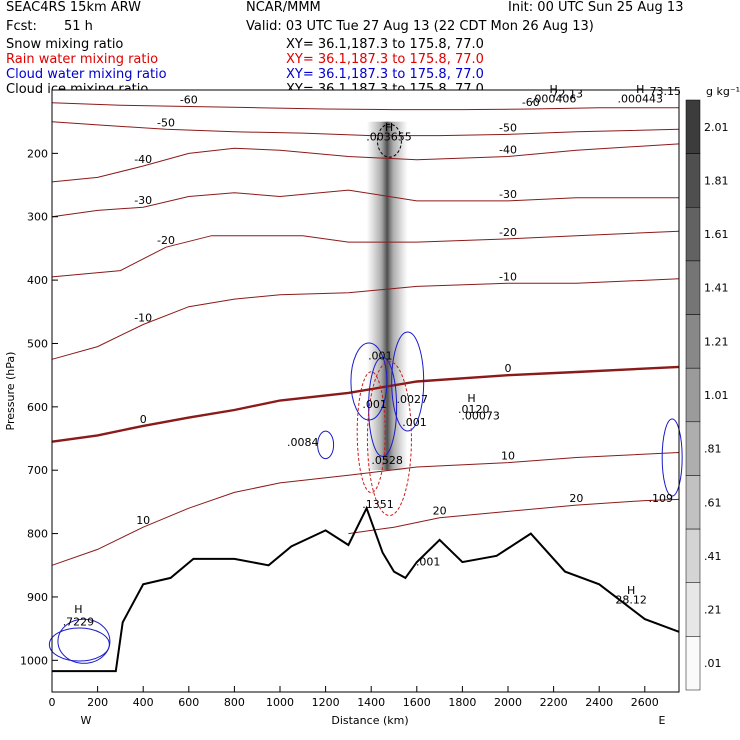 This screenshot has height=740, width=740. I want to click on field-xy-rain: XY= 36.1,187.3 to 175.8, 77.0, so click(385, 59).